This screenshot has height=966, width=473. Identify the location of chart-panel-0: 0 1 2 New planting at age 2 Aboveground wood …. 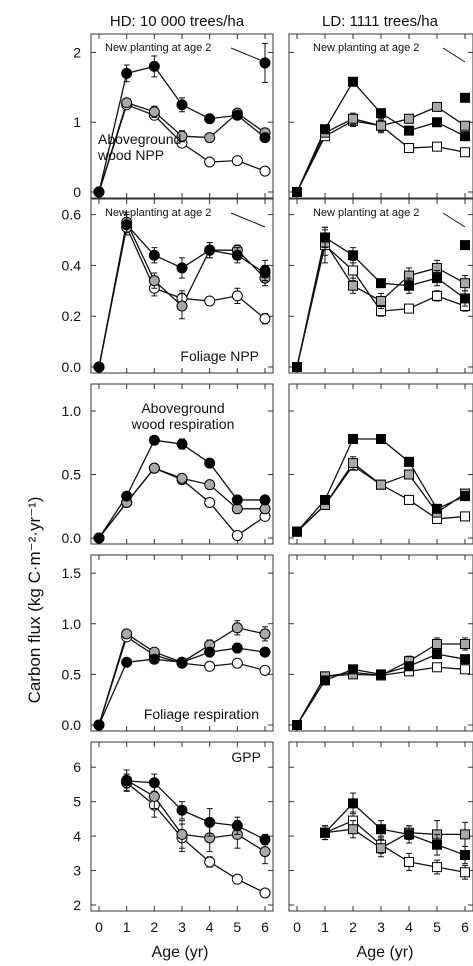
(173, 116).